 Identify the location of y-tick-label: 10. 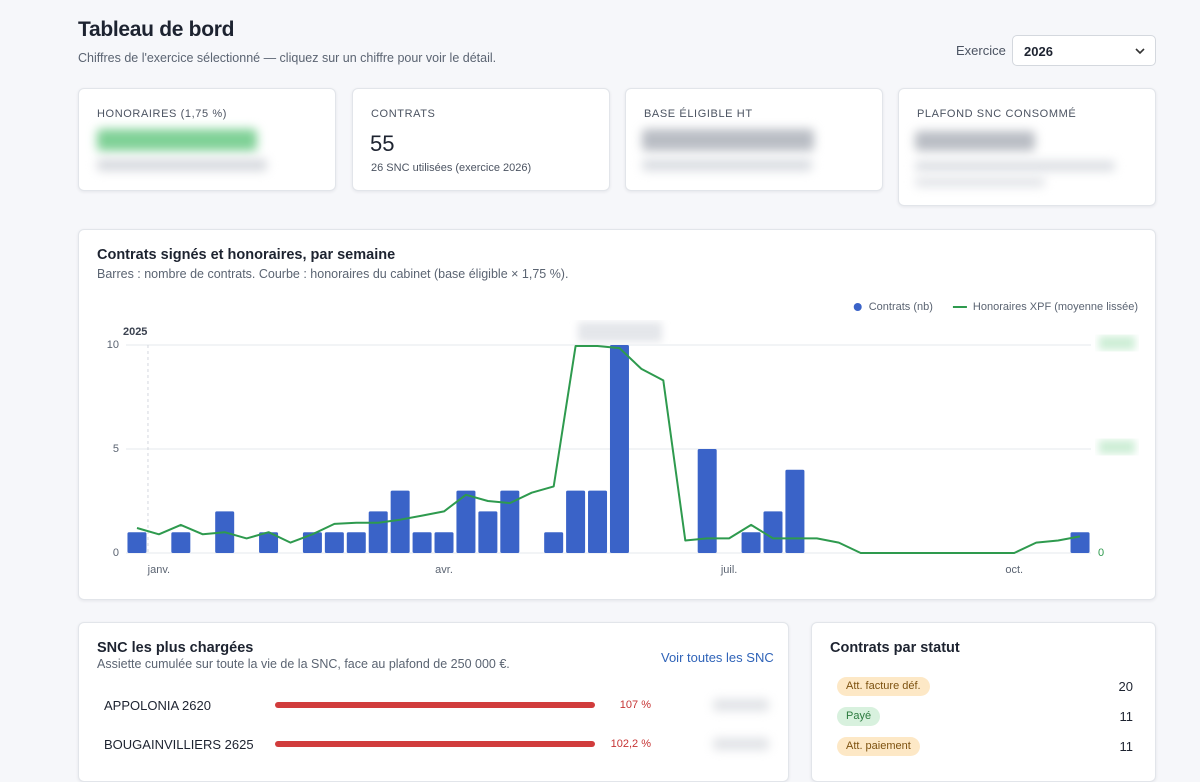
(113, 345).